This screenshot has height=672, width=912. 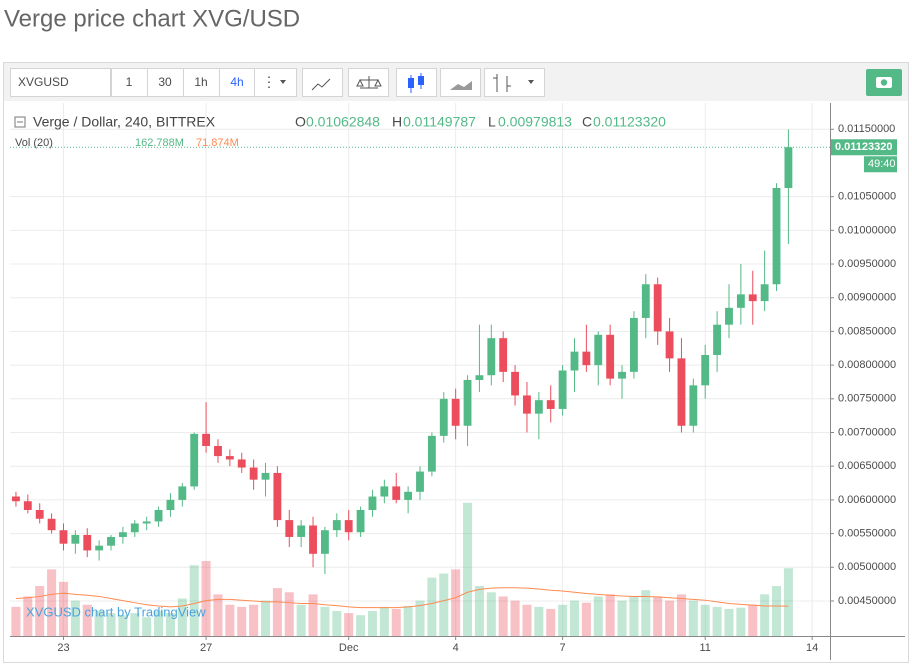 I want to click on bars-button, so click(x=514, y=82).